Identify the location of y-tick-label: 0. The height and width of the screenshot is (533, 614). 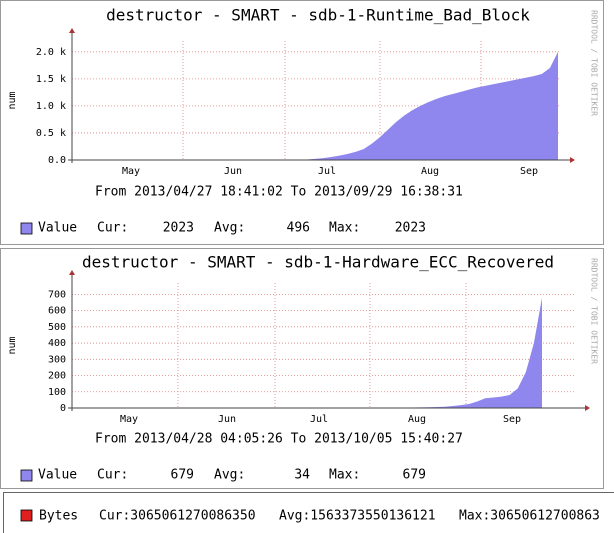
(63, 408).